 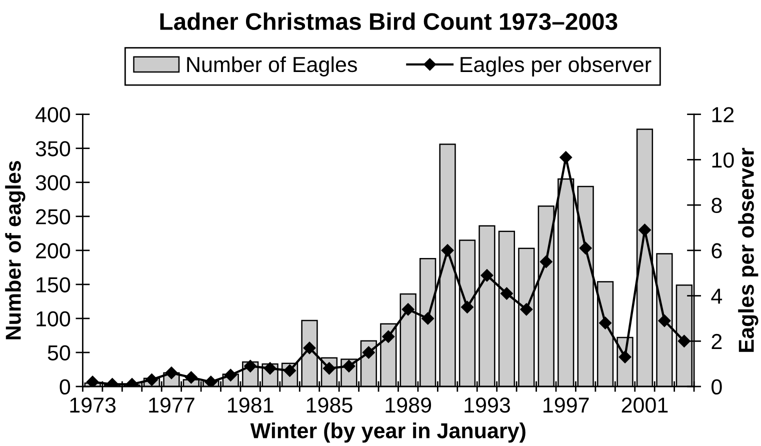 I want to click on y-tick-label: 200, so click(x=53, y=250).